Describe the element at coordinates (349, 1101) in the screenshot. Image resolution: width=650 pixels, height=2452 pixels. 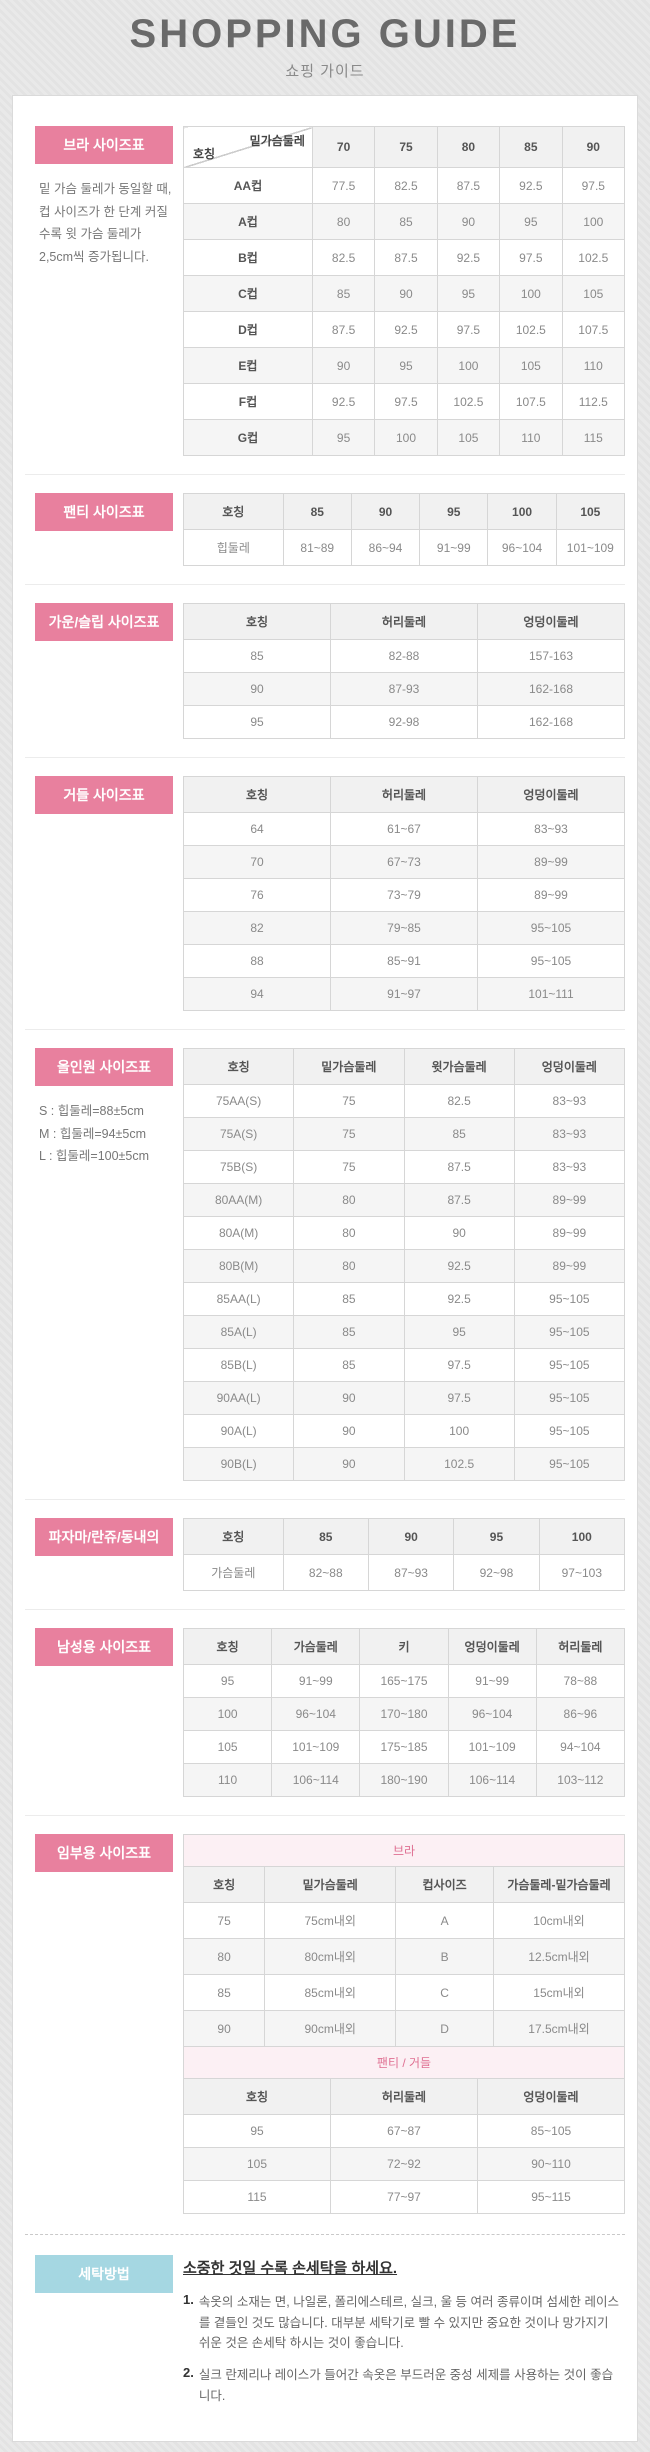
I see `table-cell: 75` at that location.